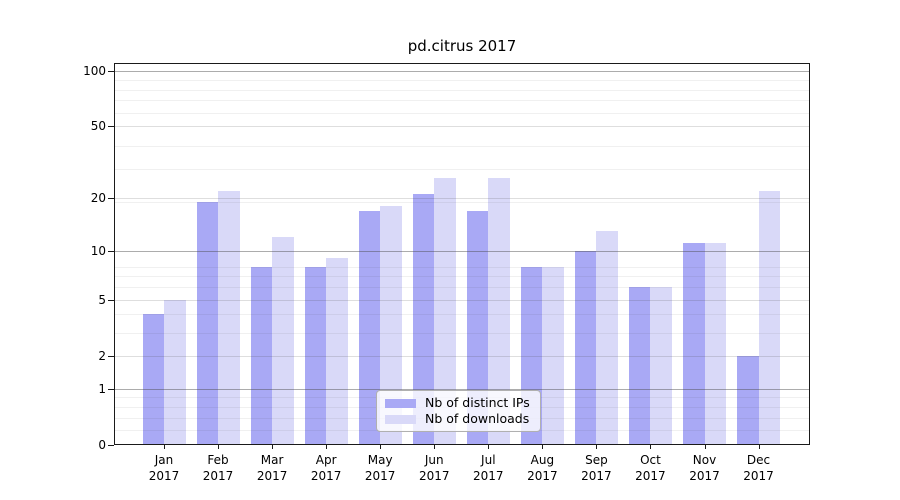 The width and height of the screenshot is (900, 500). Describe the element at coordinates (98, 126) in the screenshot. I see `y-axis-tick-label: 50` at that location.